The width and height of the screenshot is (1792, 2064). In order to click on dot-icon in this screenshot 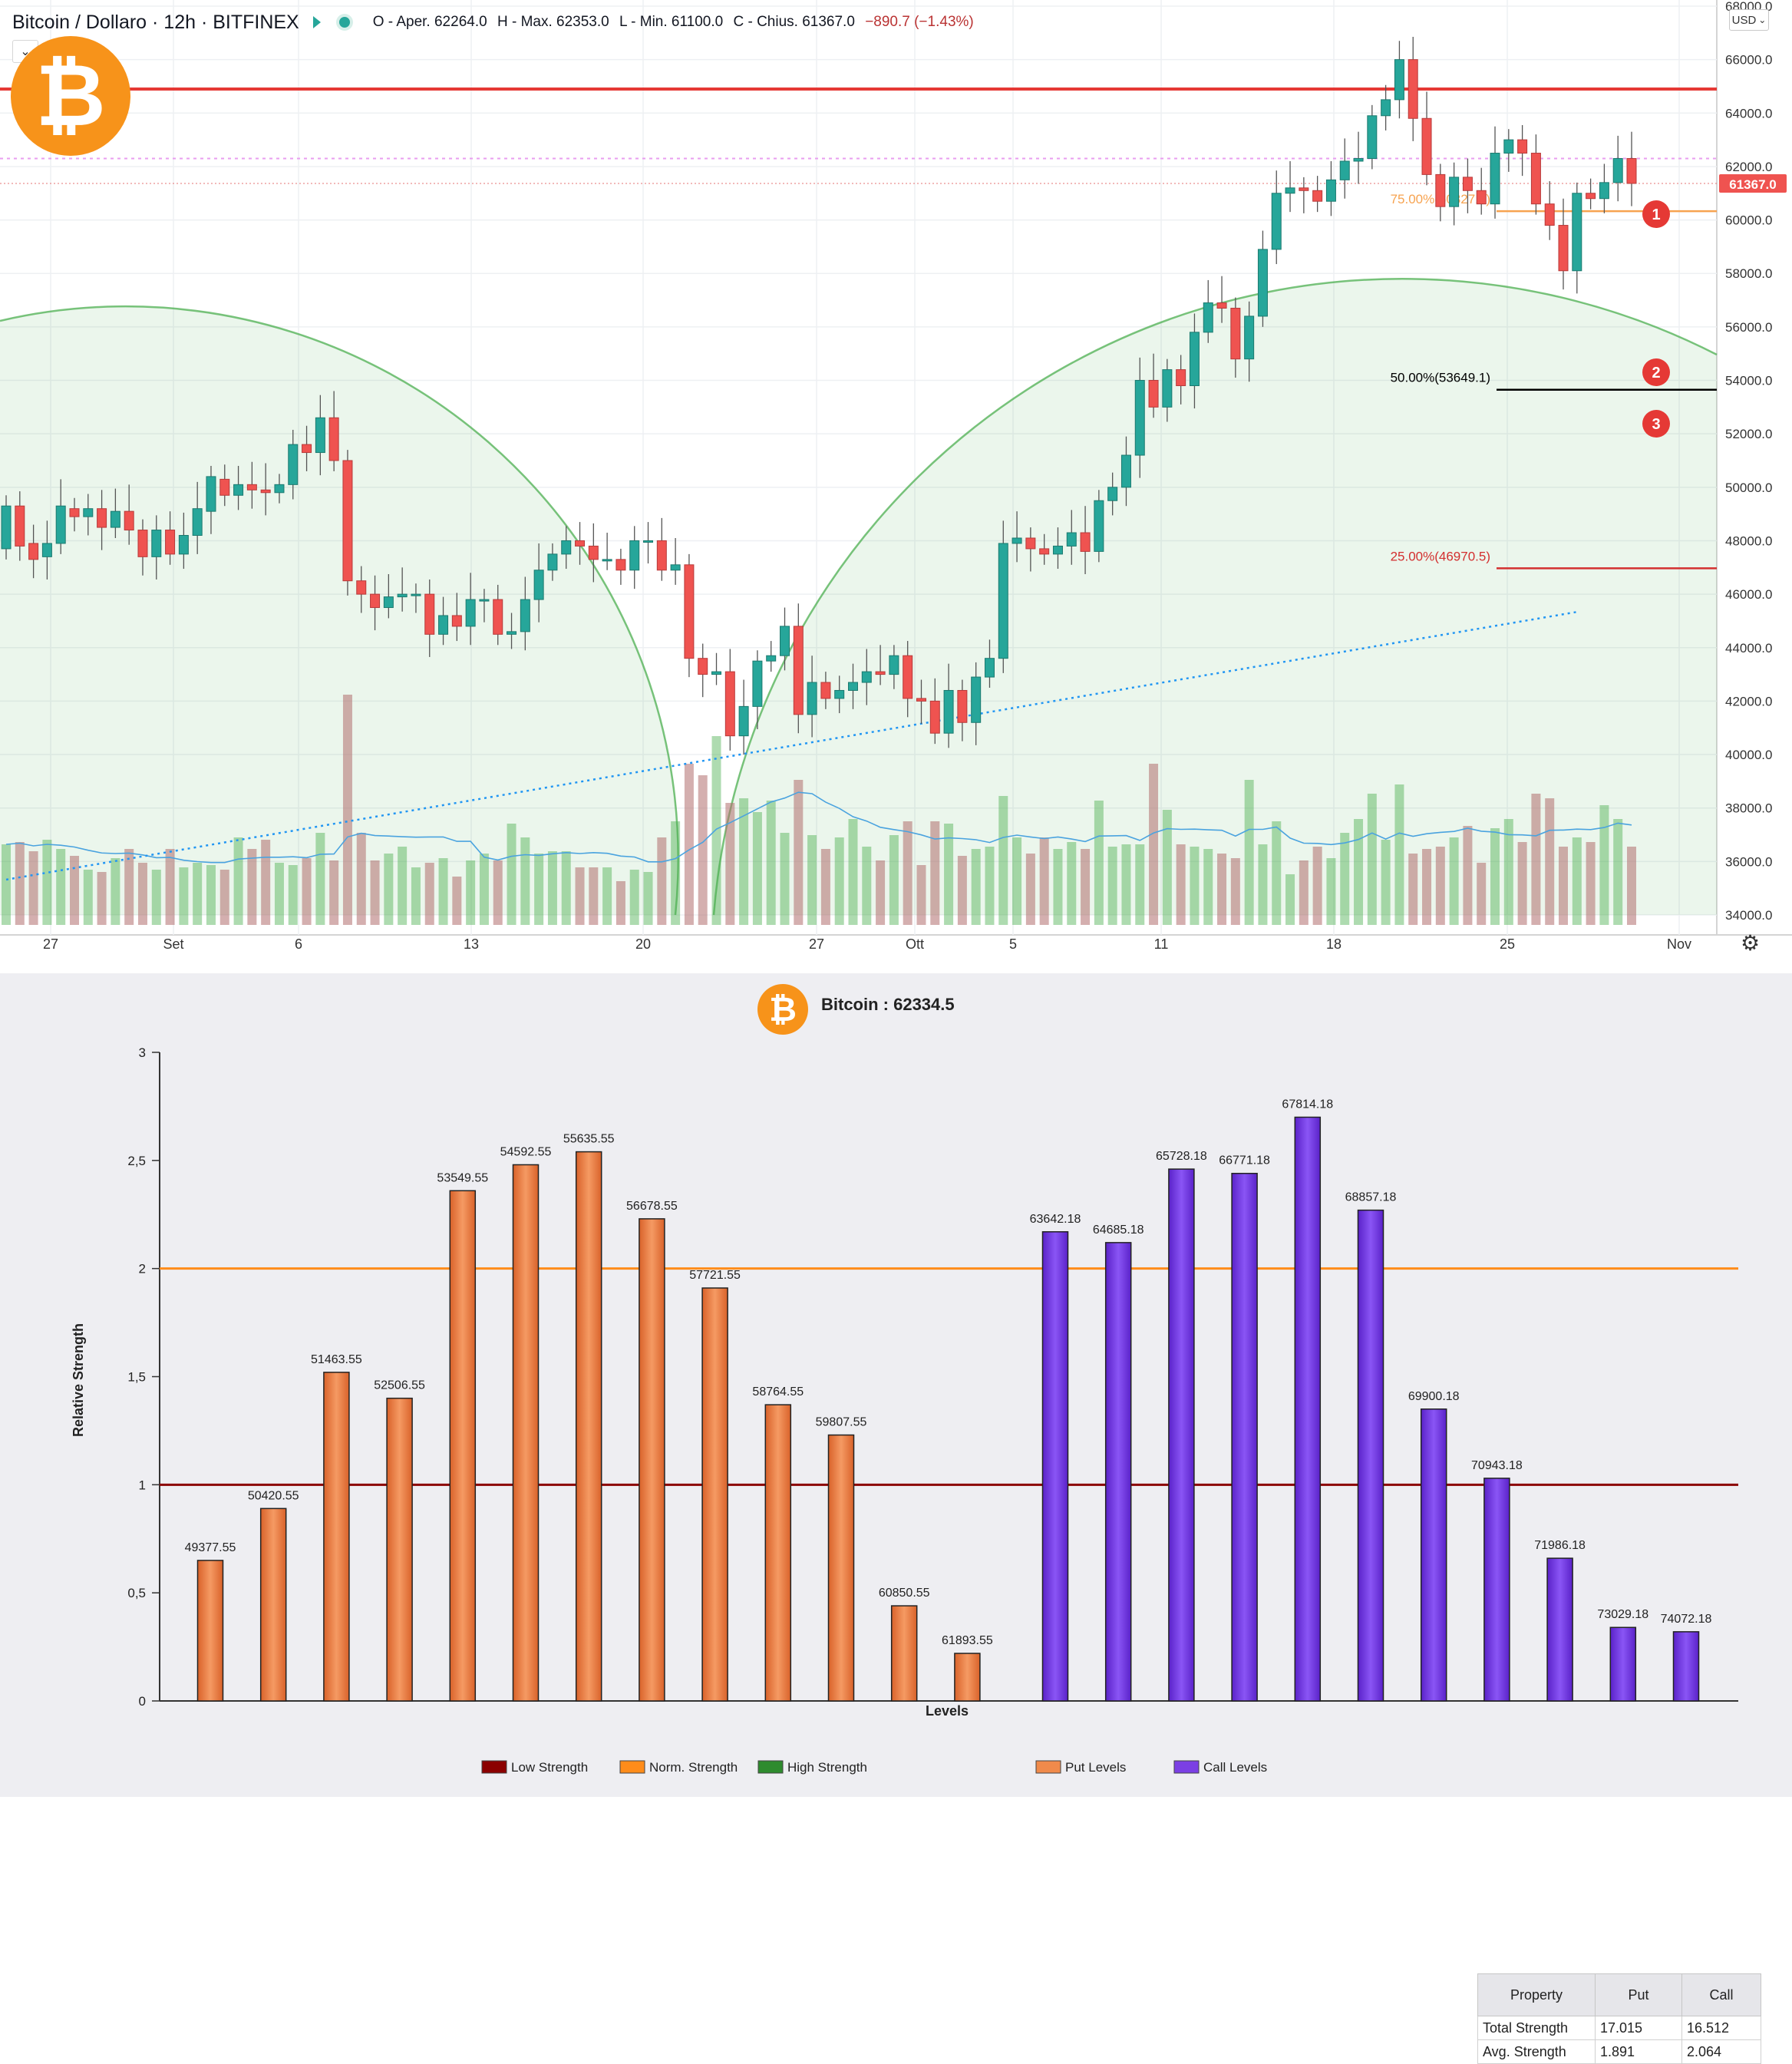, I will do `click(344, 22)`.